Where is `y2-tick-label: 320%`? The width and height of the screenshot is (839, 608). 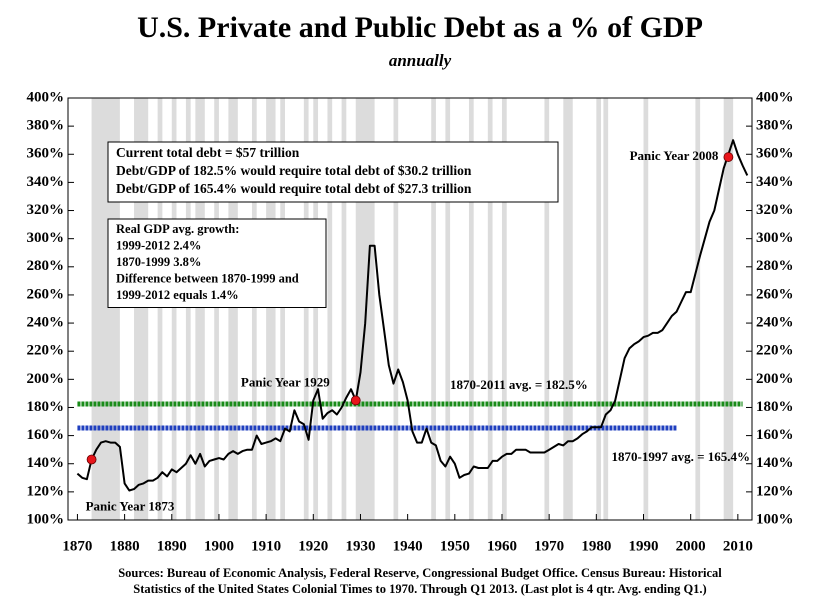 y2-tick-label: 320% is located at coordinates (775, 210).